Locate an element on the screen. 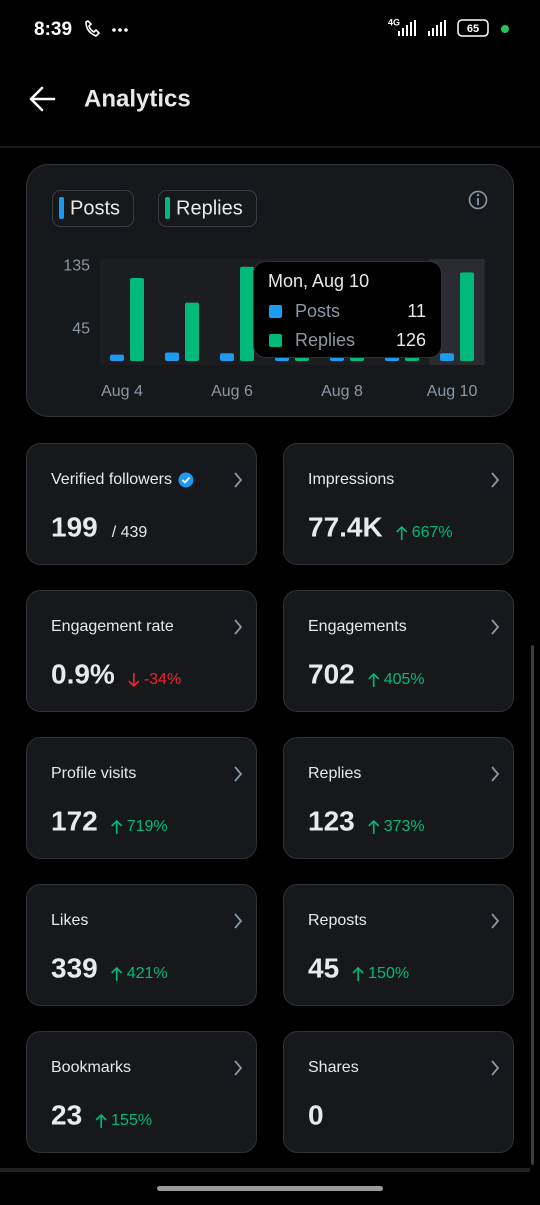 The height and width of the screenshot is (1205, 540). x-tick-label: Aug 8 is located at coordinates (342, 391).